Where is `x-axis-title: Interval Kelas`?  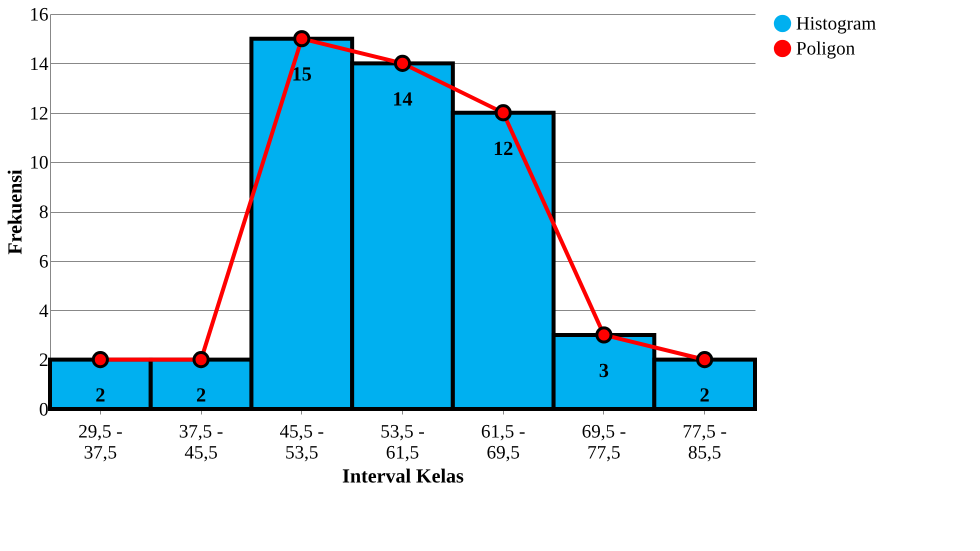 x-axis-title: Interval Kelas is located at coordinates (403, 477).